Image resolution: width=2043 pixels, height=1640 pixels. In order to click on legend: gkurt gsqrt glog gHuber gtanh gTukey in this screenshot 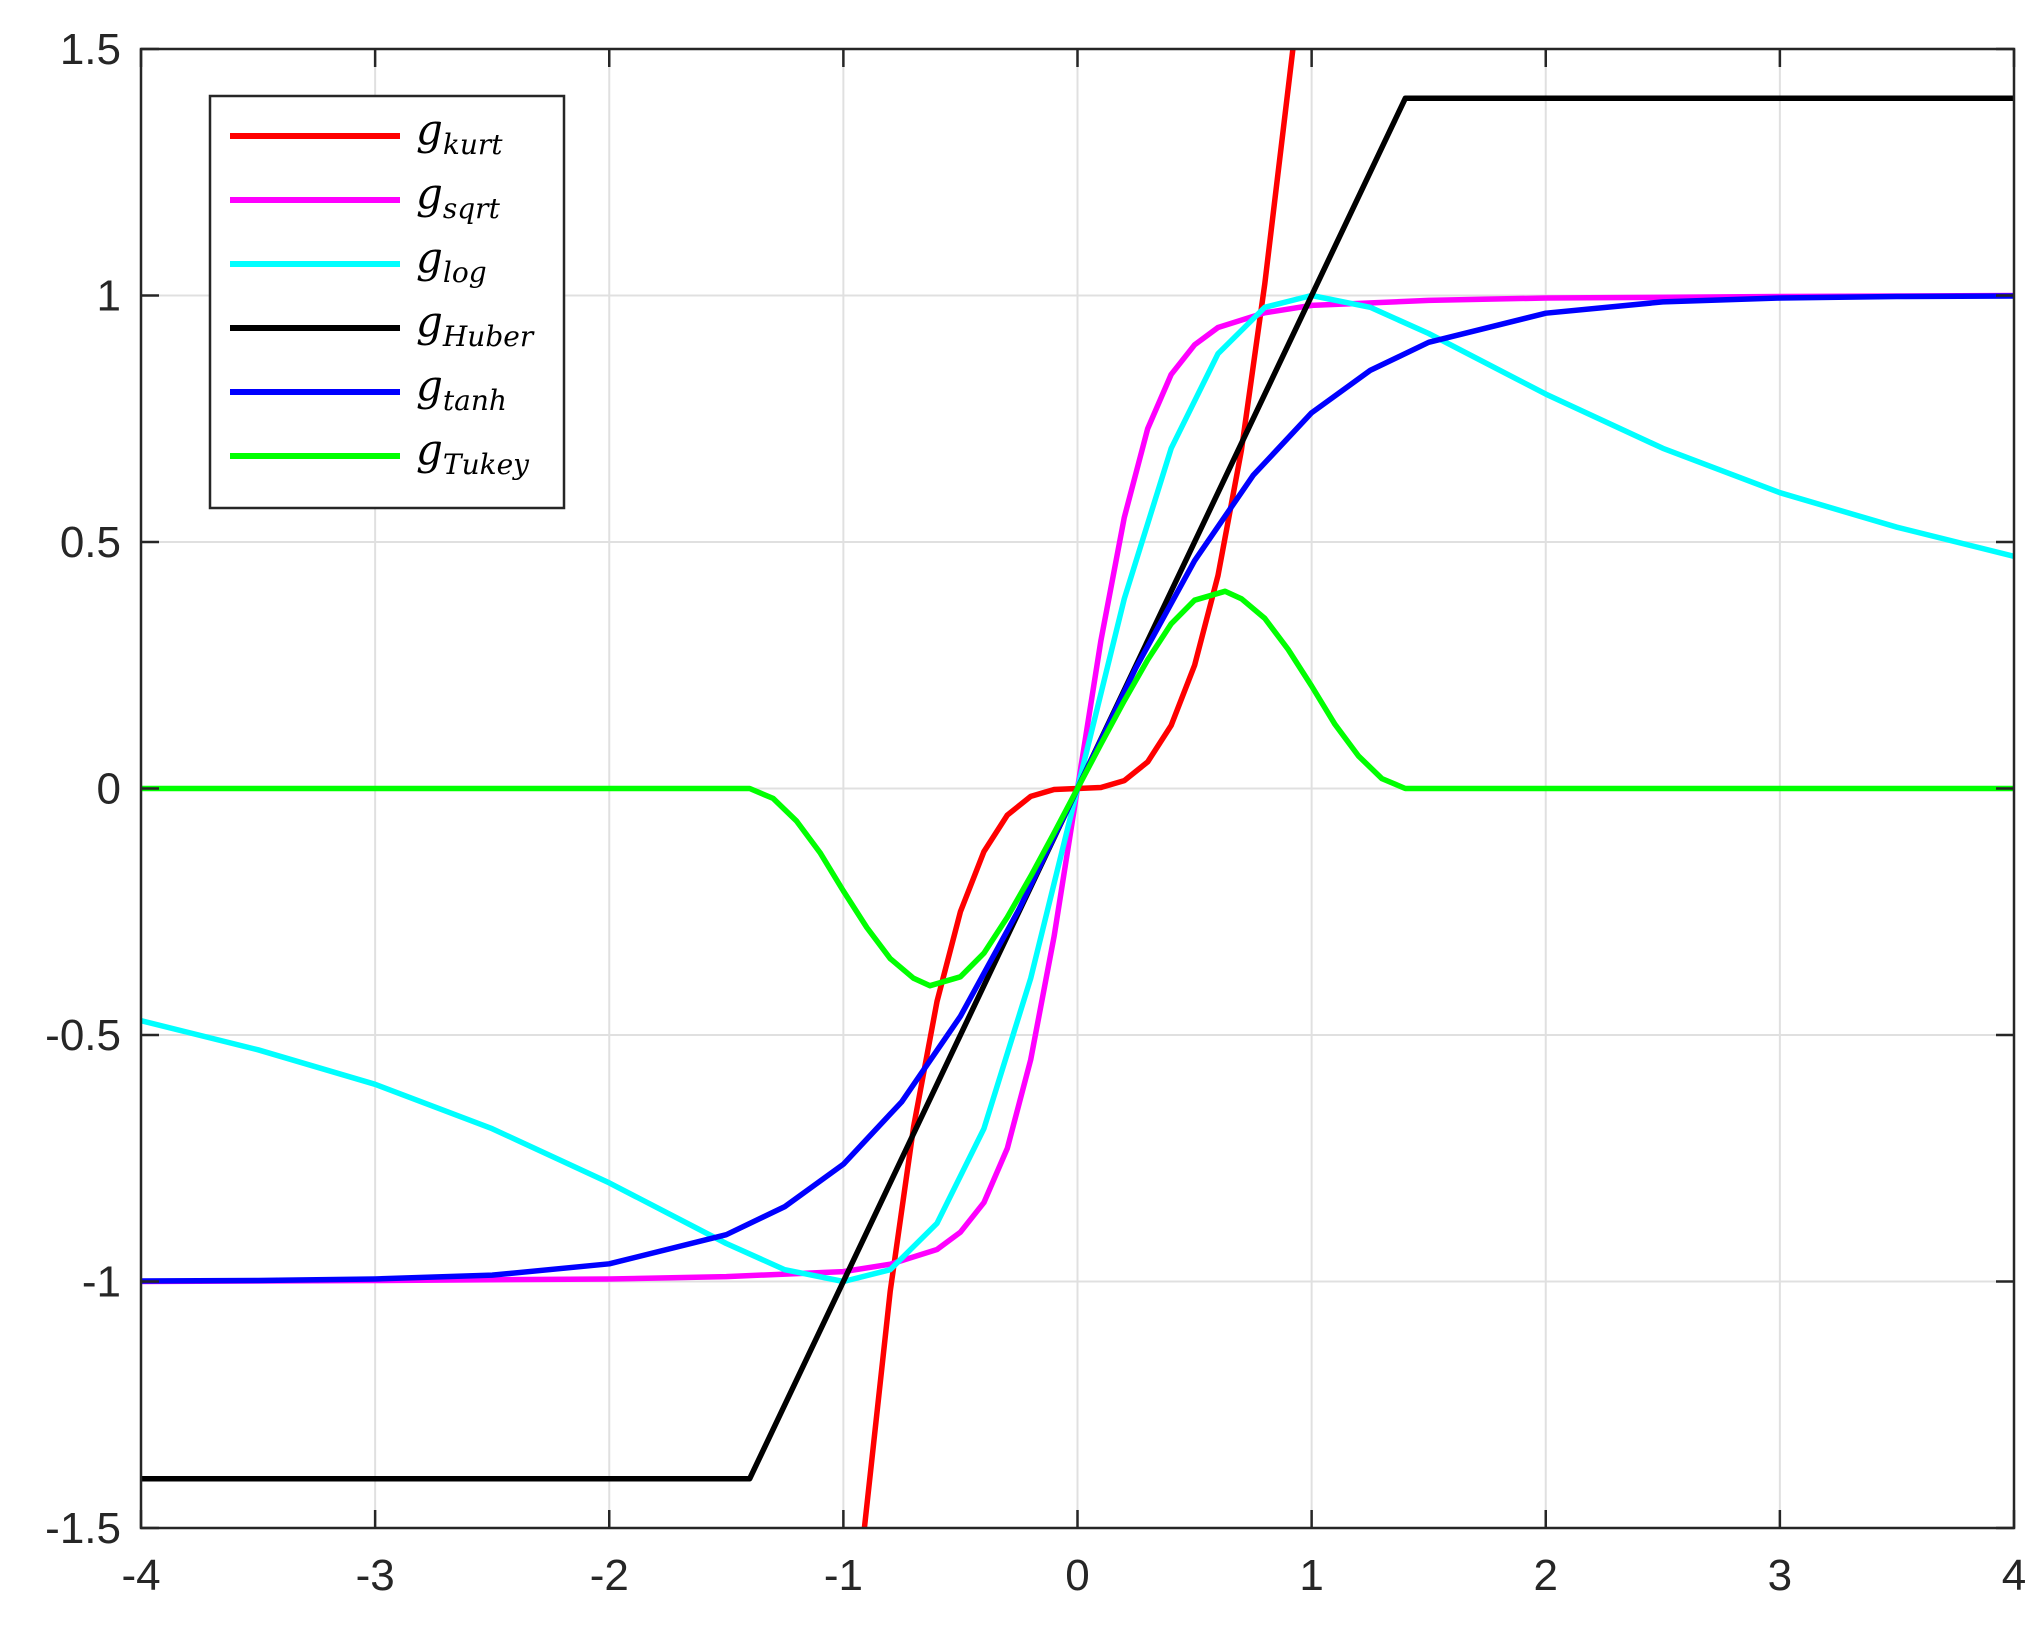, I will do `click(387, 302)`.